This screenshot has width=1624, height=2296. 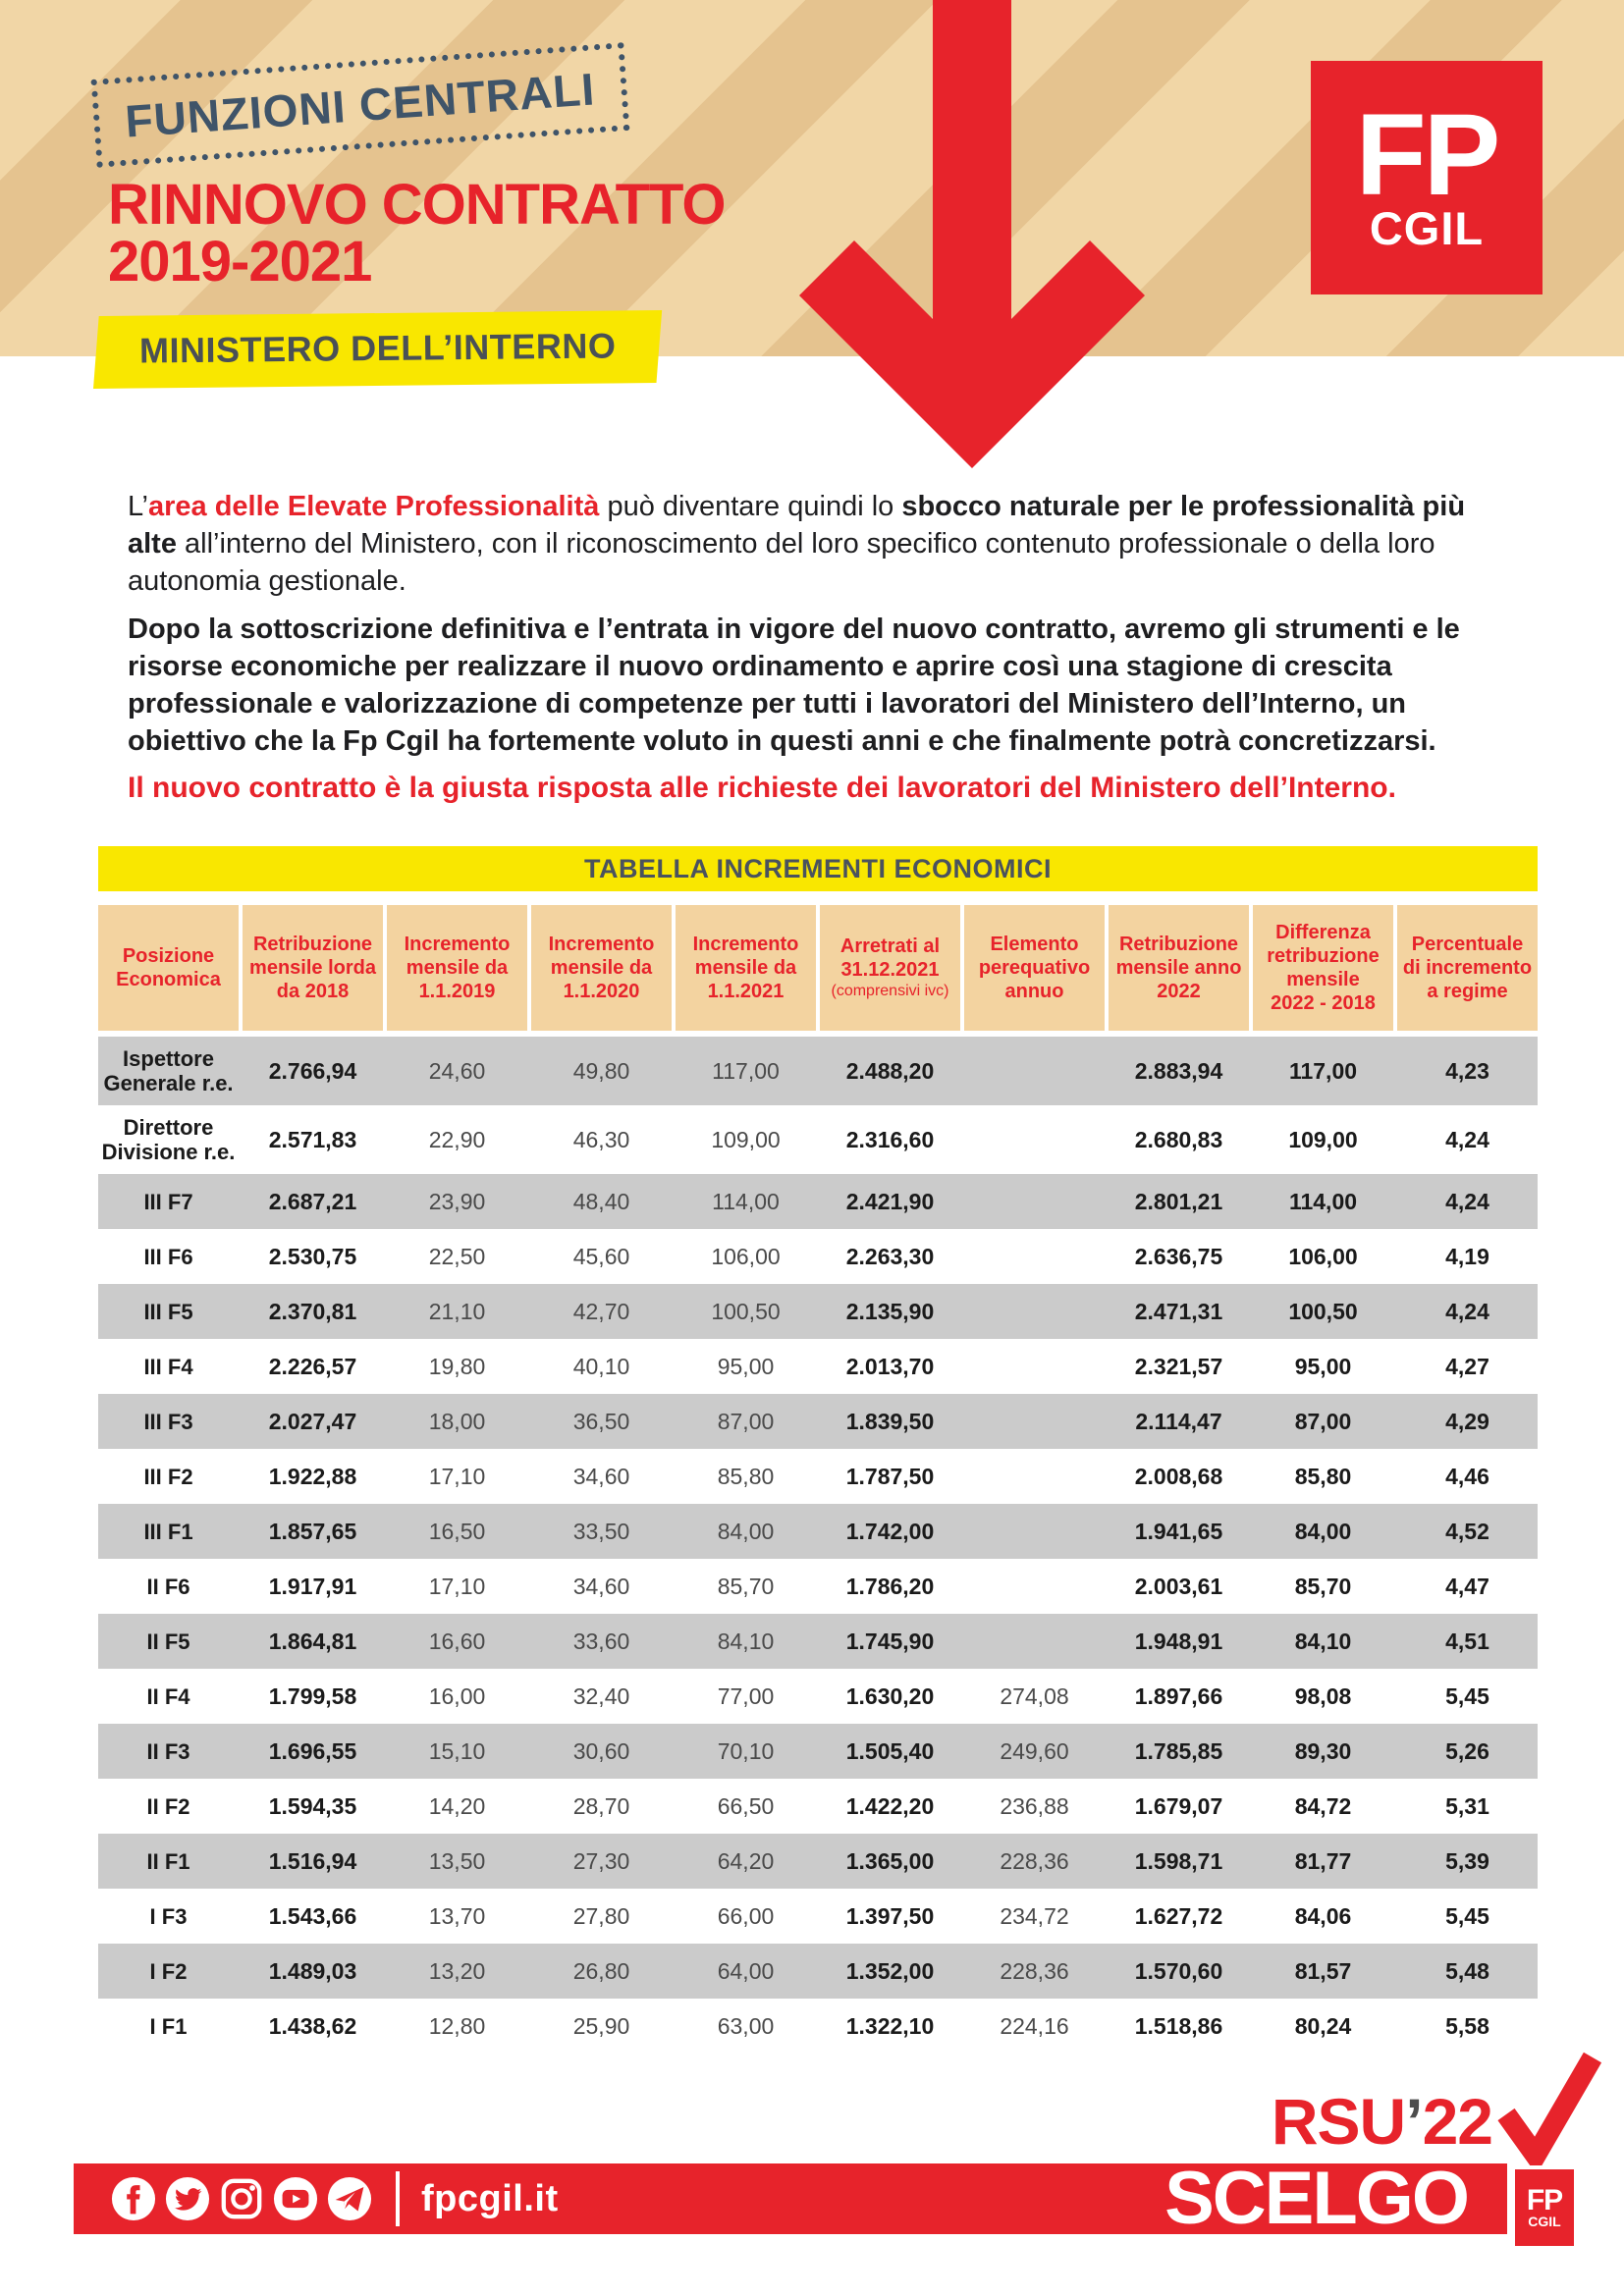 What do you see at coordinates (187, 2199) in the screenshot?
I see `twitter-icon` at bounding box center [187, 2199].